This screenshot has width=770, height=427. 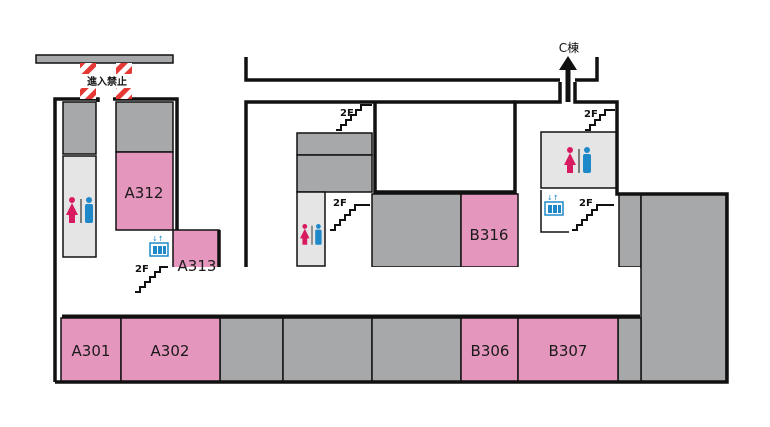 I want to click on stairs-2f-label-a: 2F, so click(x=142, y=269).